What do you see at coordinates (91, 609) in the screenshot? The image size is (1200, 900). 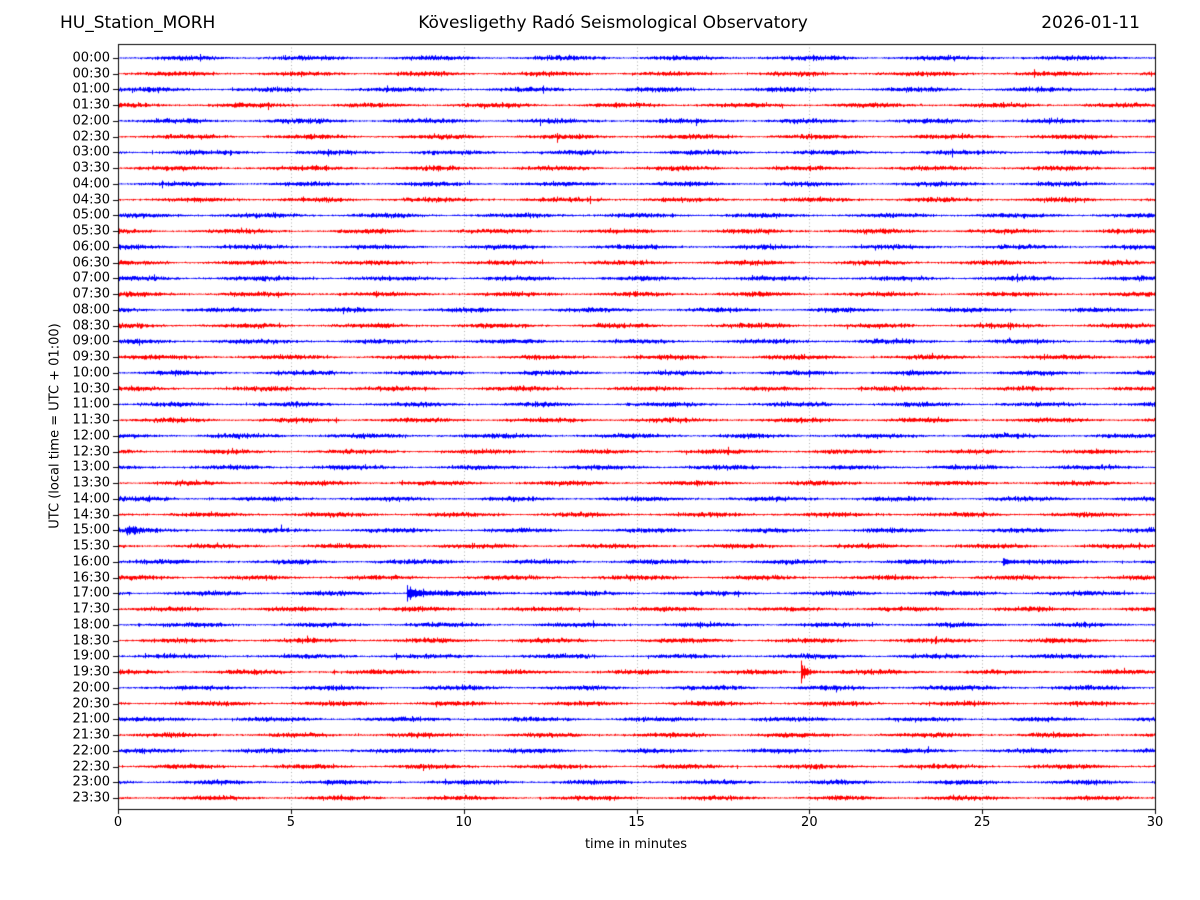 I see `y-tick-label: 17:30` at bounding box center [91, 609].